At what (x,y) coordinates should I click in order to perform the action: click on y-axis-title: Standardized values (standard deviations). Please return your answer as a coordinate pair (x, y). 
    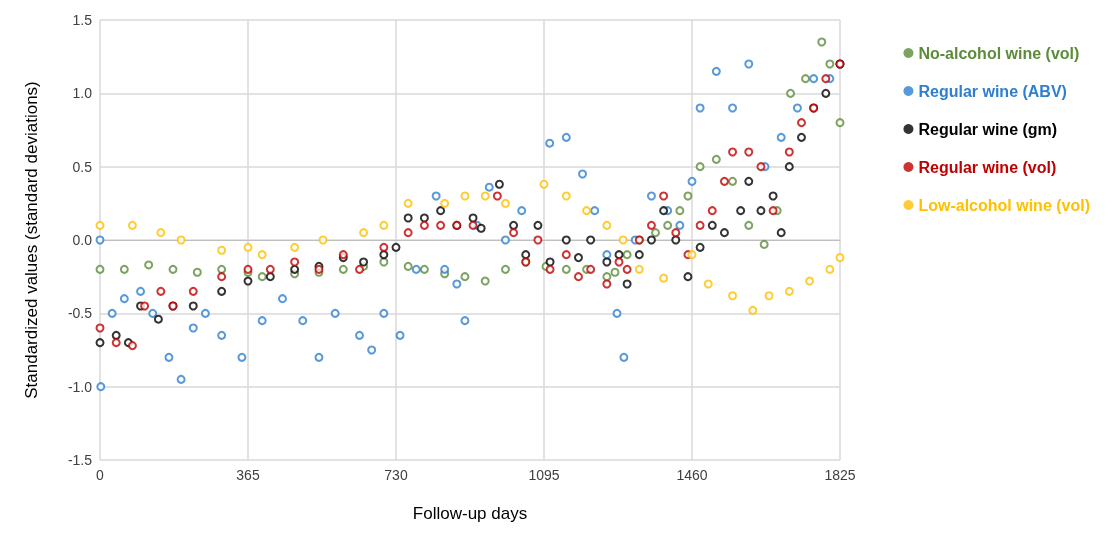
    Looking at the image, I should click on (31, 240).